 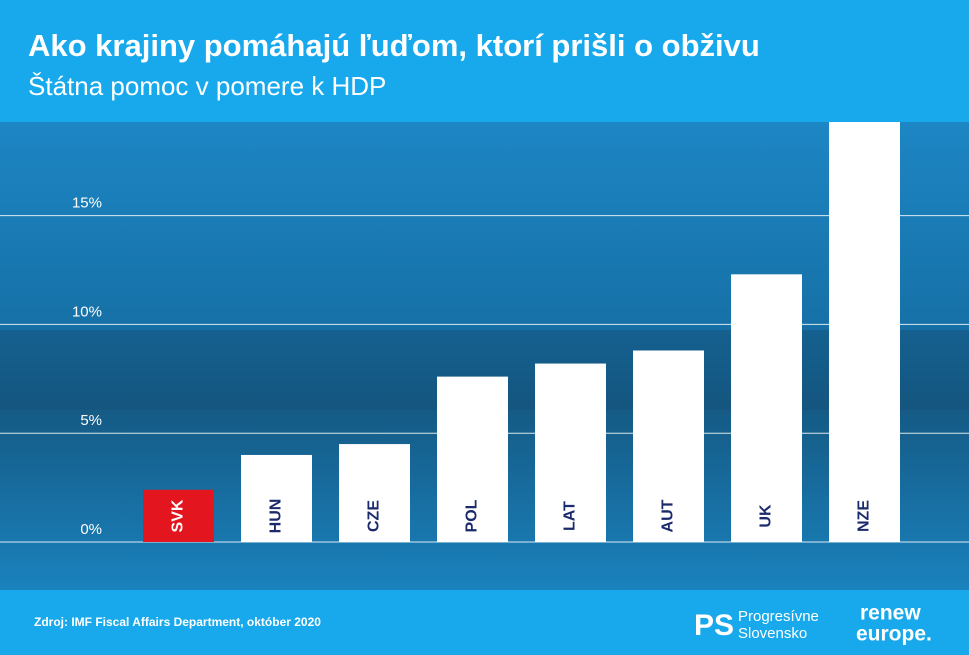 What do you see at coordinates (484, 622) in the screenshot?
I see `footer-band` at bounding box center [484, 622].